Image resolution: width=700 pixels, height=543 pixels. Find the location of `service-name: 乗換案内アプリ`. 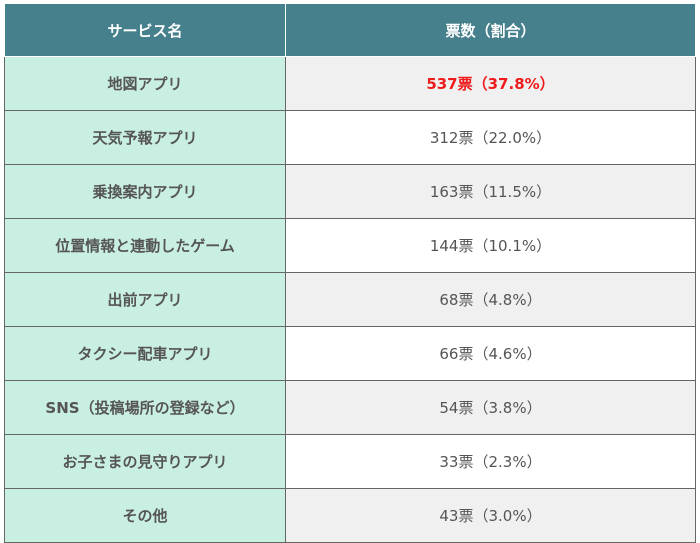

service-name: 乗換案内アプリ is located at coordinates (145, 191).